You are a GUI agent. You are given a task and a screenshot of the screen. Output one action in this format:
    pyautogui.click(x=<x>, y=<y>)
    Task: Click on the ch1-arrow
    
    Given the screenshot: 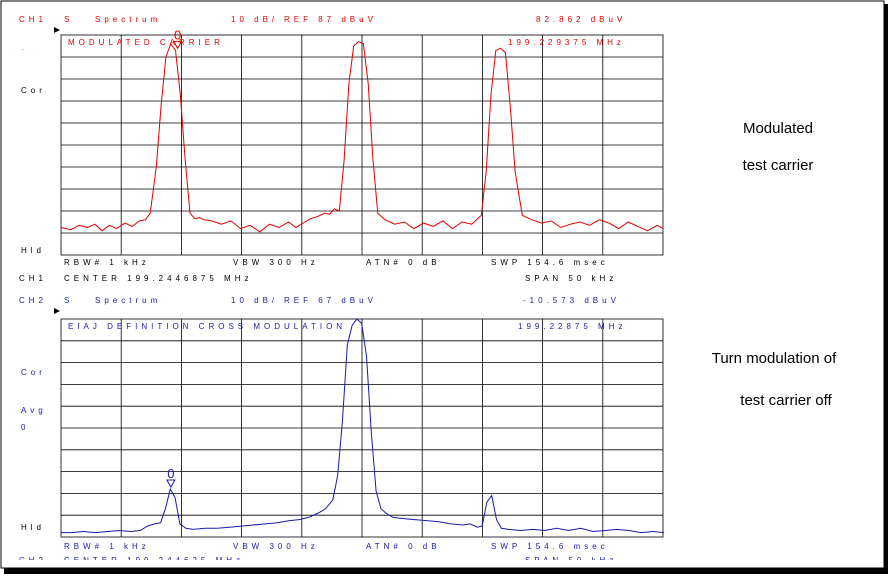 What is the action you would take?
    pyautogui.click(x=57, y=30)
    